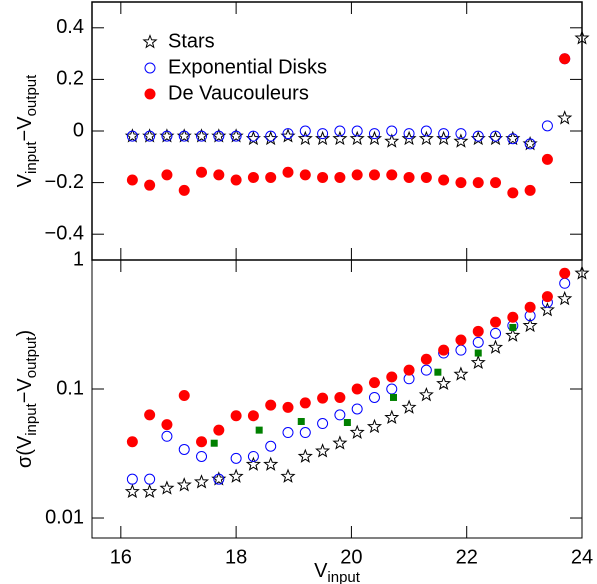 This screenshot has height=584, width=597. Describe the element at coordinates (64, 517) in the screenshot. I see `y-tick-label: 0.01` at that location.